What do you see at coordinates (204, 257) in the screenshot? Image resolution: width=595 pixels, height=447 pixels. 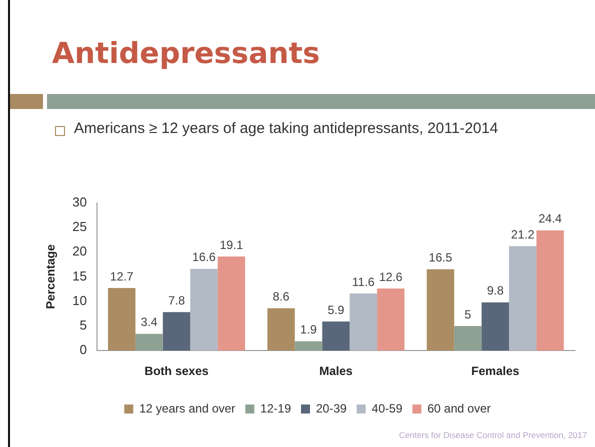 I see `data-label: 16.6` at bounding box center [204, 257].